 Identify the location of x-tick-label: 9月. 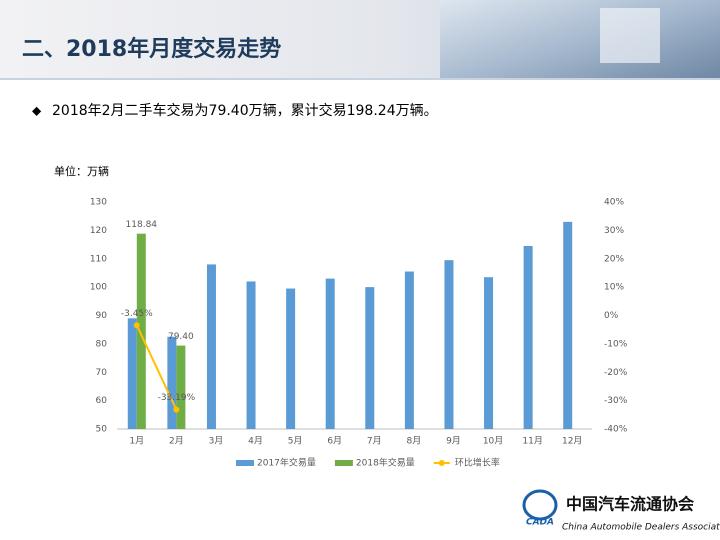
(453, 441).